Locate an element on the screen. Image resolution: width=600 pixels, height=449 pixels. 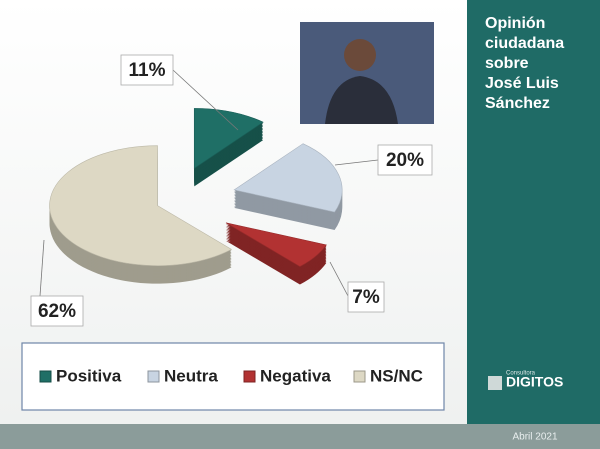
logo-name: DIGITOS is located at coordinates (534, 382).